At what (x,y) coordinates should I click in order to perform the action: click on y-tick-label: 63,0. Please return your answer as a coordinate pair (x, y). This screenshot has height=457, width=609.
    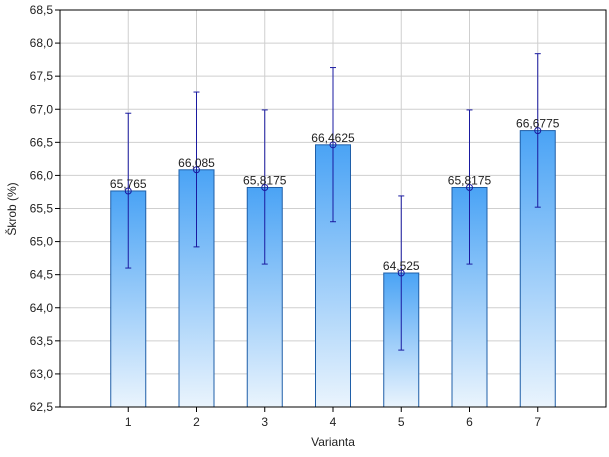
    Looking at the image, I should click on (42, 374).